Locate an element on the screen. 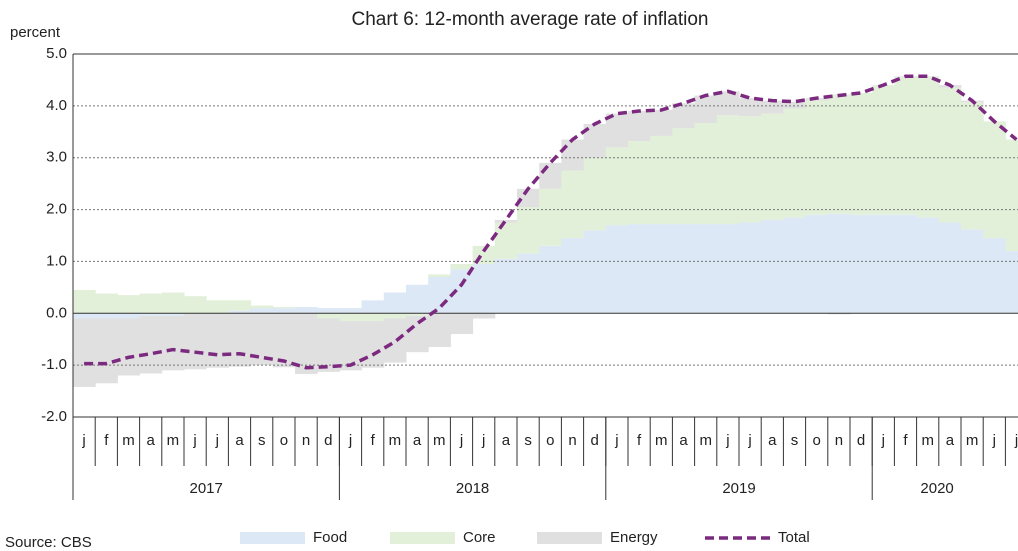 The image size is (1018, 551). legend-label: Total is located at coordinates (794, 537).